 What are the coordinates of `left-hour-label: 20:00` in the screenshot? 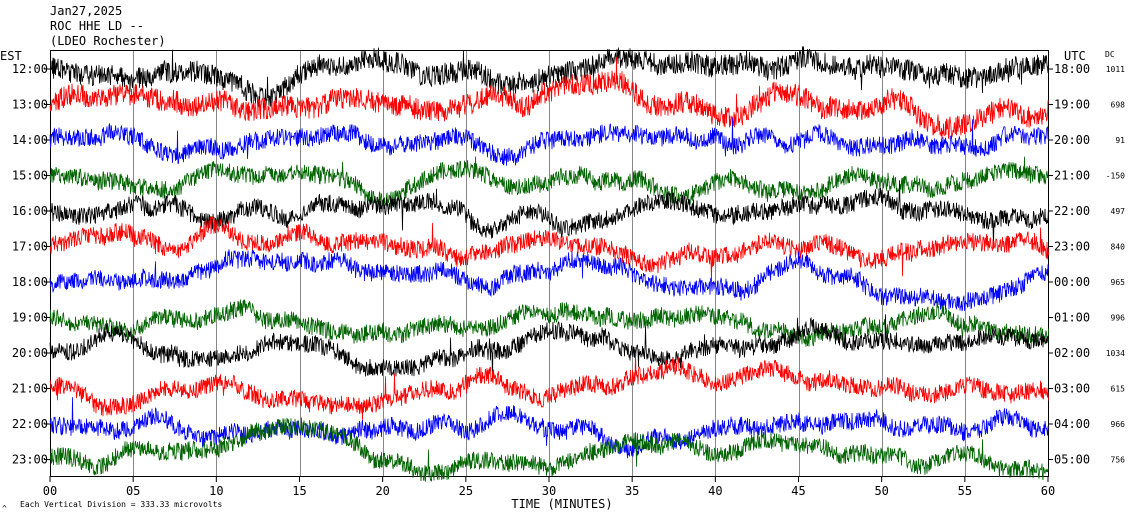 It's located at (30, 353).